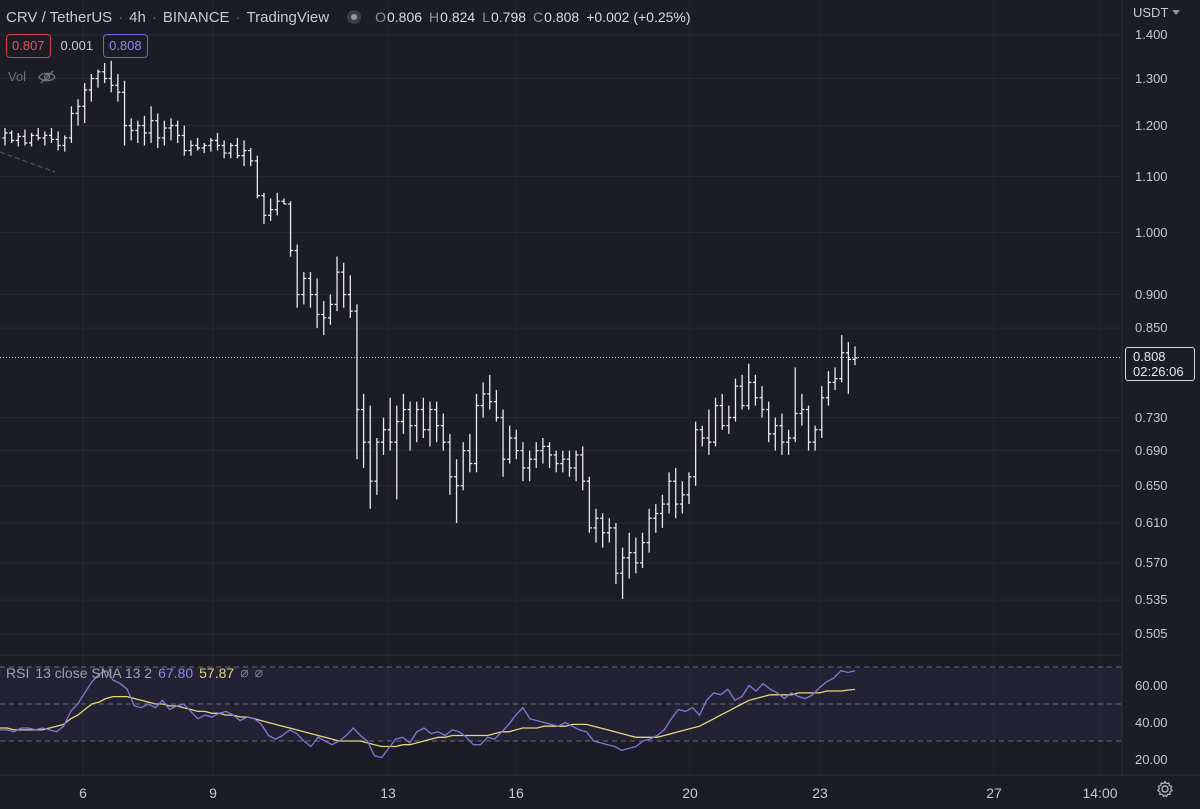 Image resolution: width=1200 pixels, height=809 pixels. I want to click on exchange-label: BINANCE, so click(196, 17).